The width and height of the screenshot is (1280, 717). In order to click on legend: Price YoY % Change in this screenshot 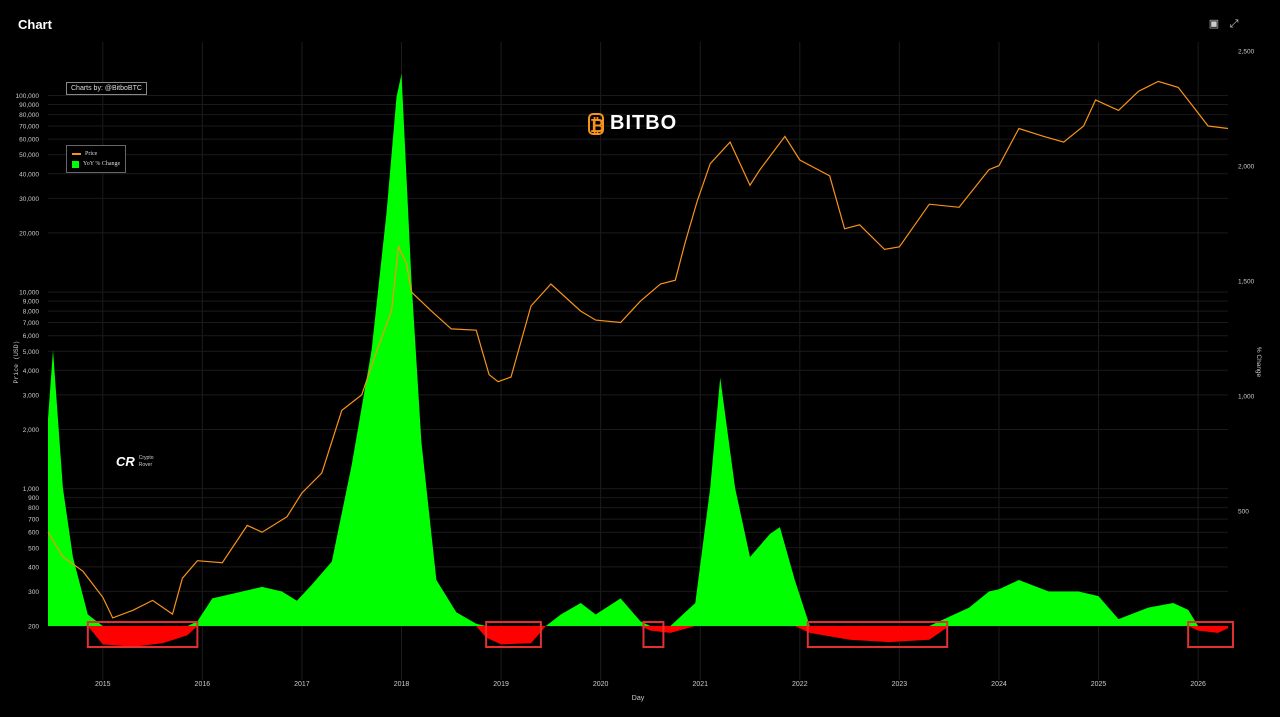, I will do `click(96, 159)`.